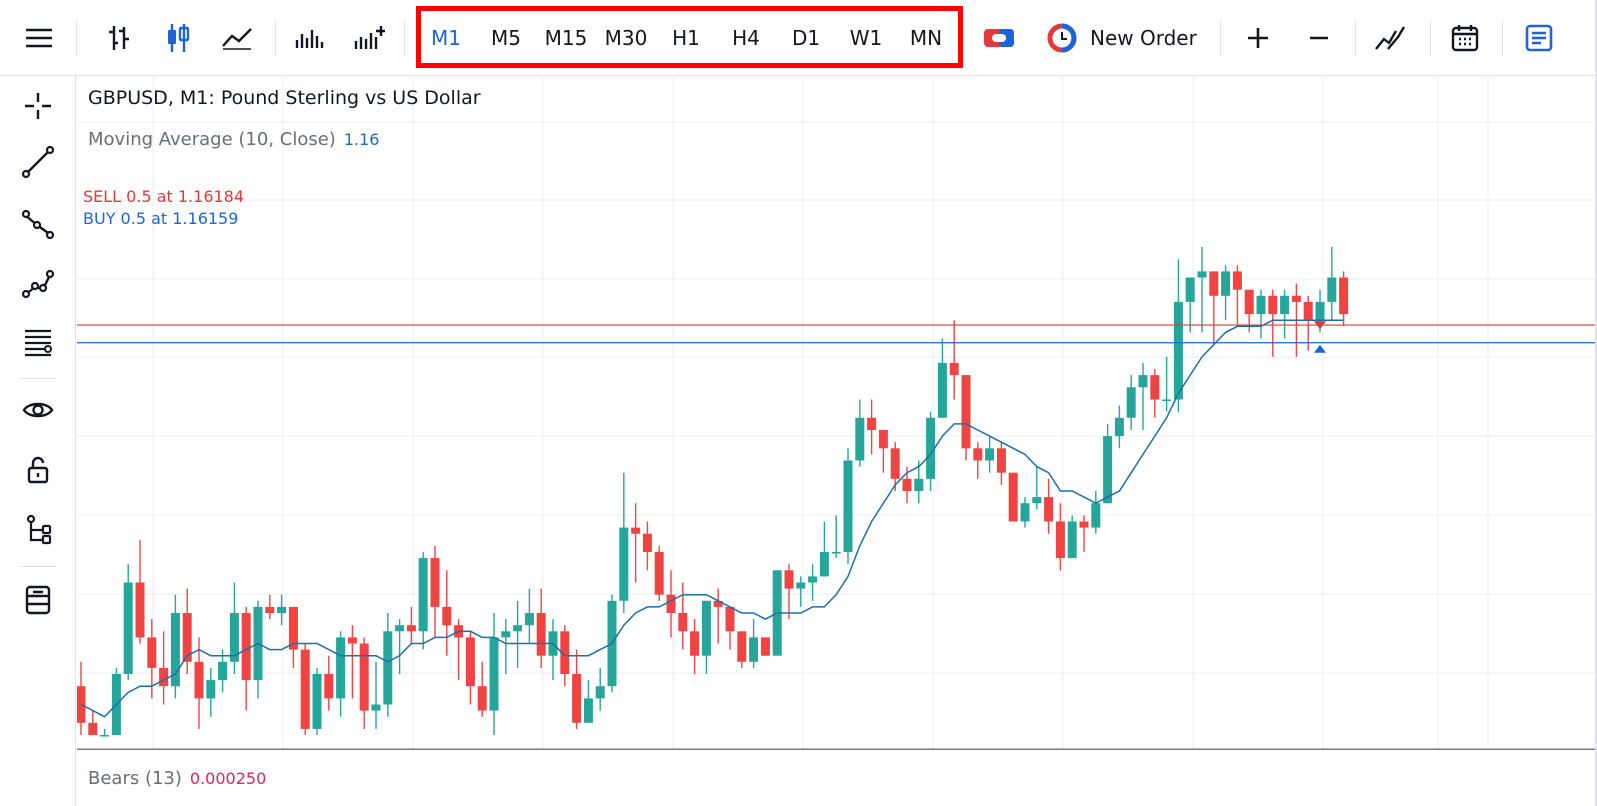 The height and width of the screenshot is (806, 1597). What do you see at coordinates (686, 38) in the screenshot?
I see `timeframe-h1: H1` at bounding box center [686, 38].